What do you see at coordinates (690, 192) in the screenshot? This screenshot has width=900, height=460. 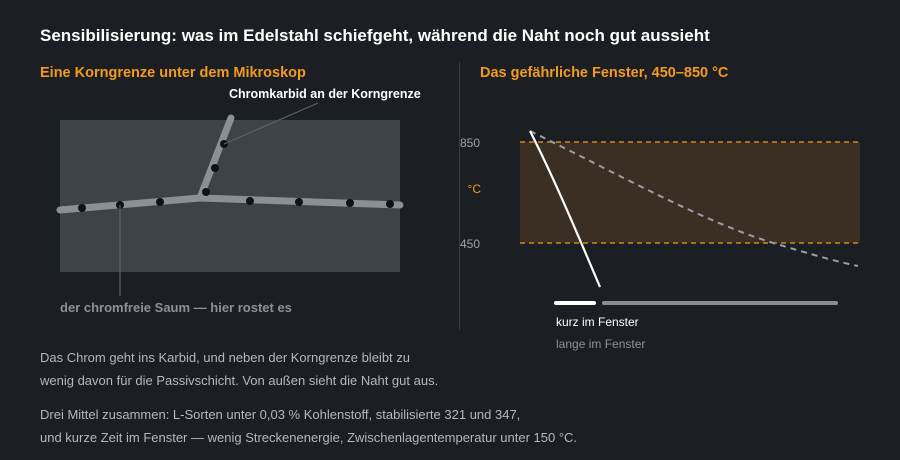 I see `danger-band` at bounding box center [690, 192].